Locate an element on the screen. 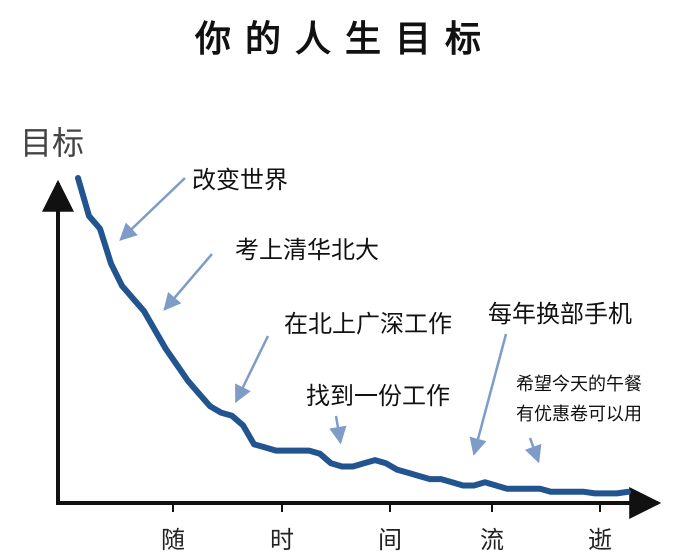  x-tick-label-0: 随 is located at coordinates (173, 540).